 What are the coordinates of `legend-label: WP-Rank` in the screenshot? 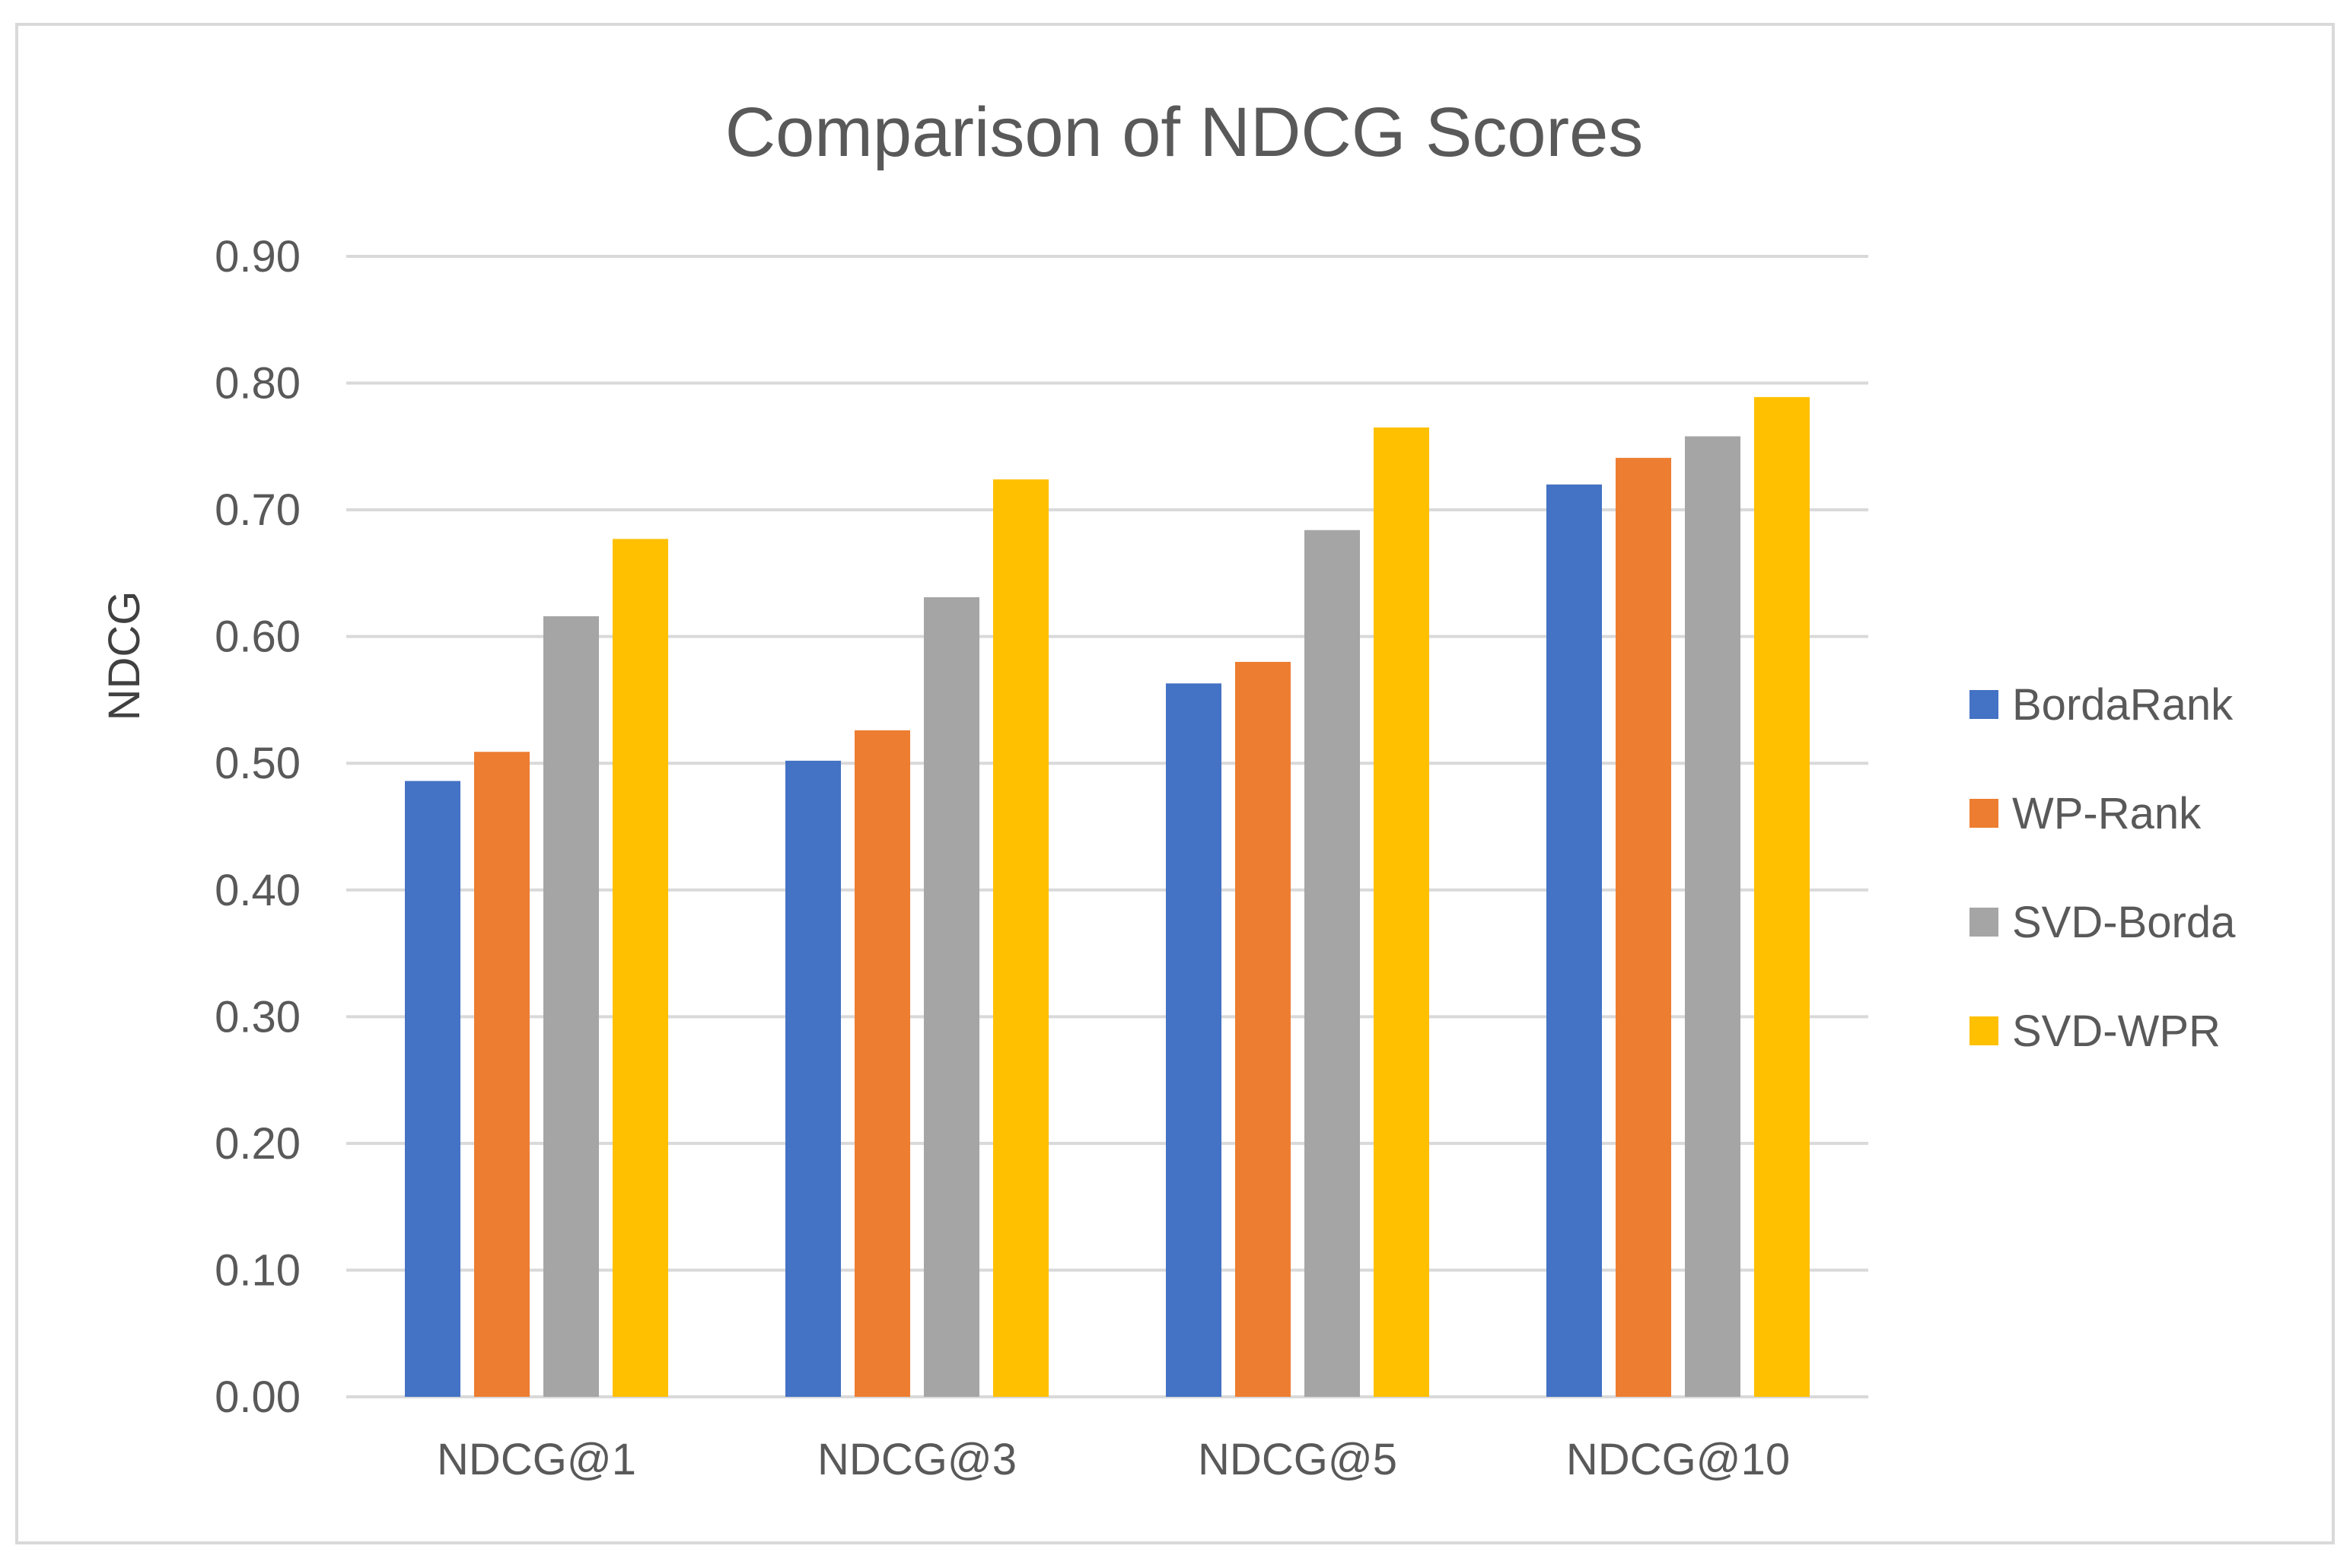 It's located at (2107, 813).